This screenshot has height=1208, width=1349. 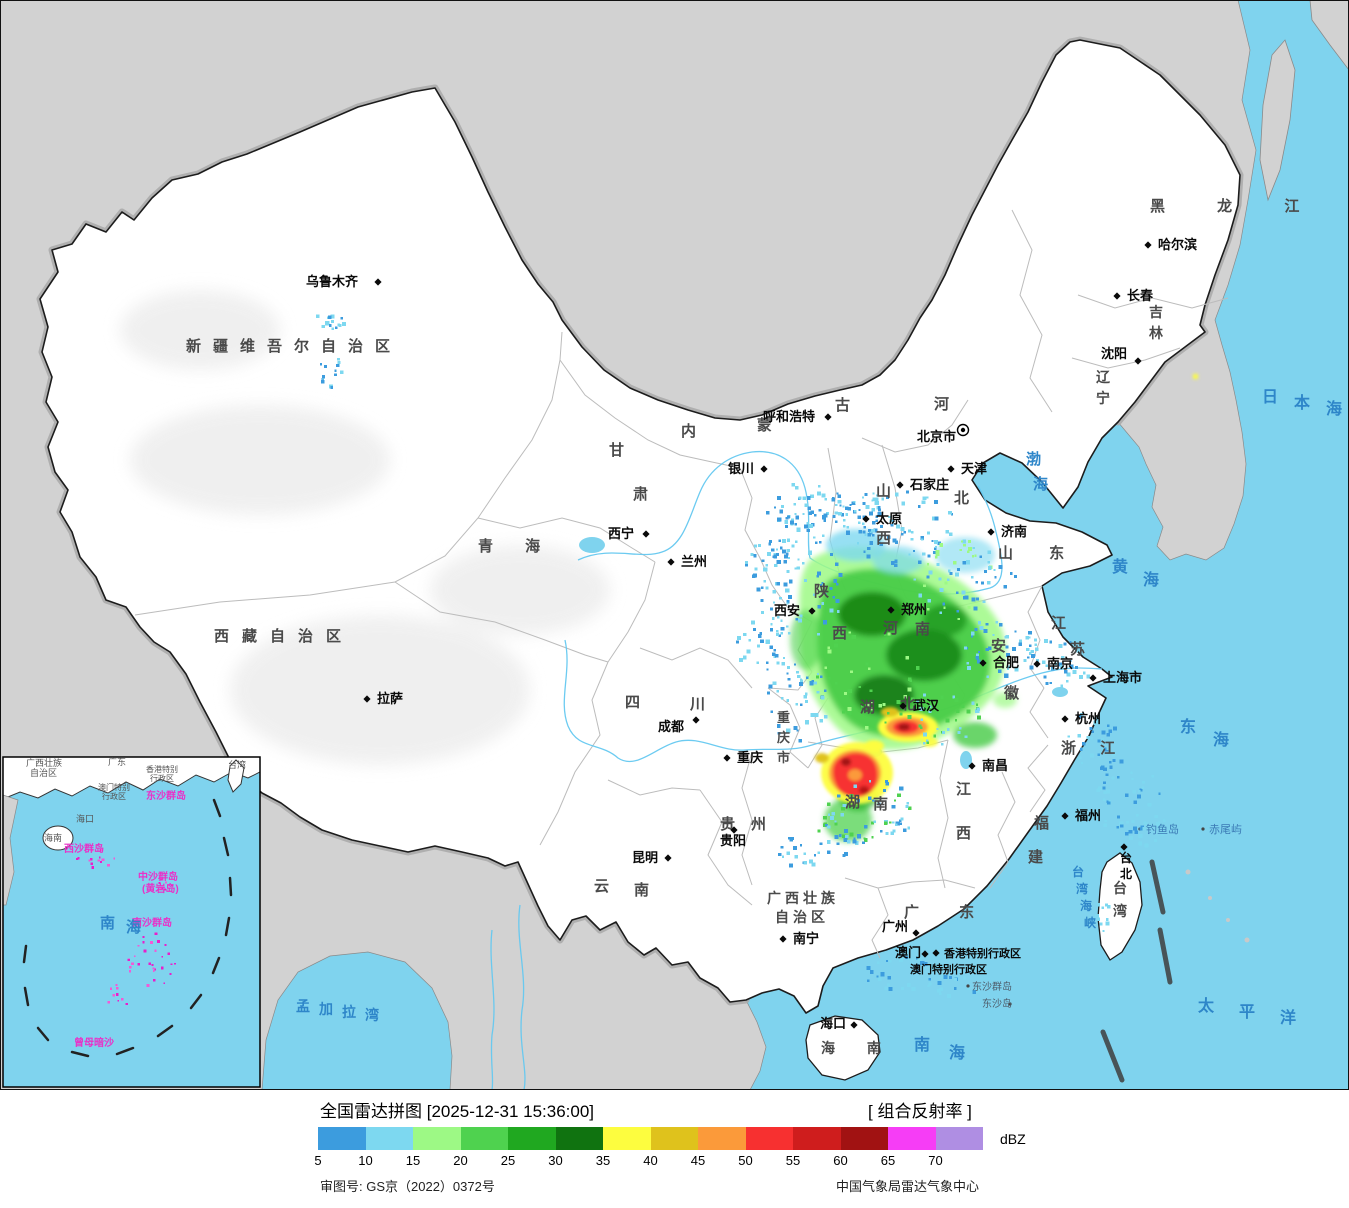 What do you see at coordinates (888, 1160) in the screenshot?
I see `legend-tick: 65` at bounding box center [888, 1160].